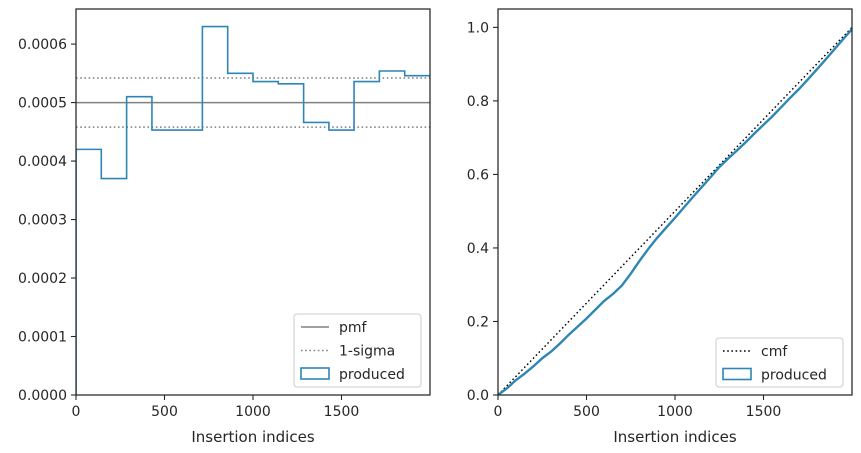 This screenshot has height=453, width=861. What do you see at coordinates (42, 104) in the screenshot?
I see `y-tick-label: 0.0005` at bounding box center [42, 104].